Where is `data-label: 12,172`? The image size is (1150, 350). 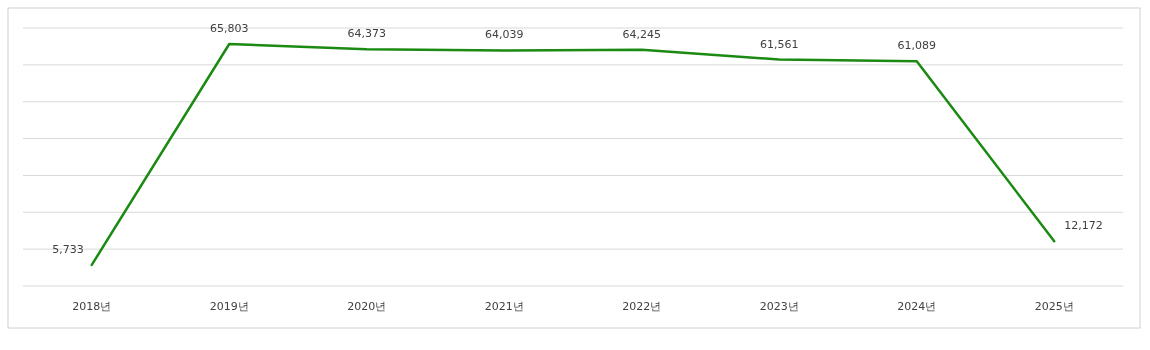 data-label: 12,172 is located at coordinates (1083, 226).